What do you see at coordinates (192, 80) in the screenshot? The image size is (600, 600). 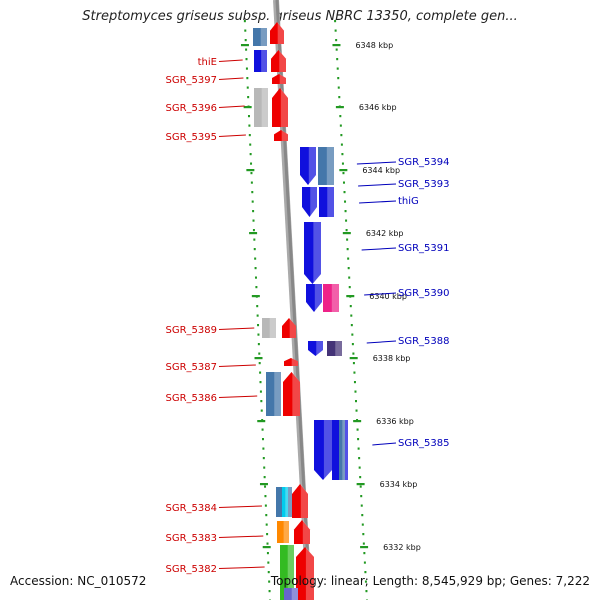 I see `gene-label-left: SGR_5397` at bounding box center [192, 80].